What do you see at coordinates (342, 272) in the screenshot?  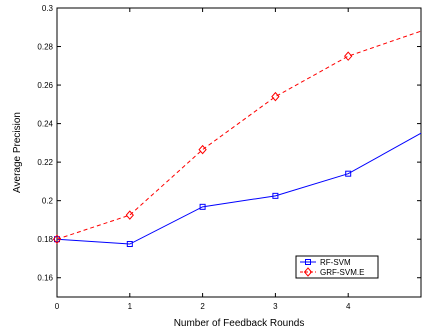 I see `legend-label-grf-svm-e: GRF-SVM.E` at bounding box center [342, 272].